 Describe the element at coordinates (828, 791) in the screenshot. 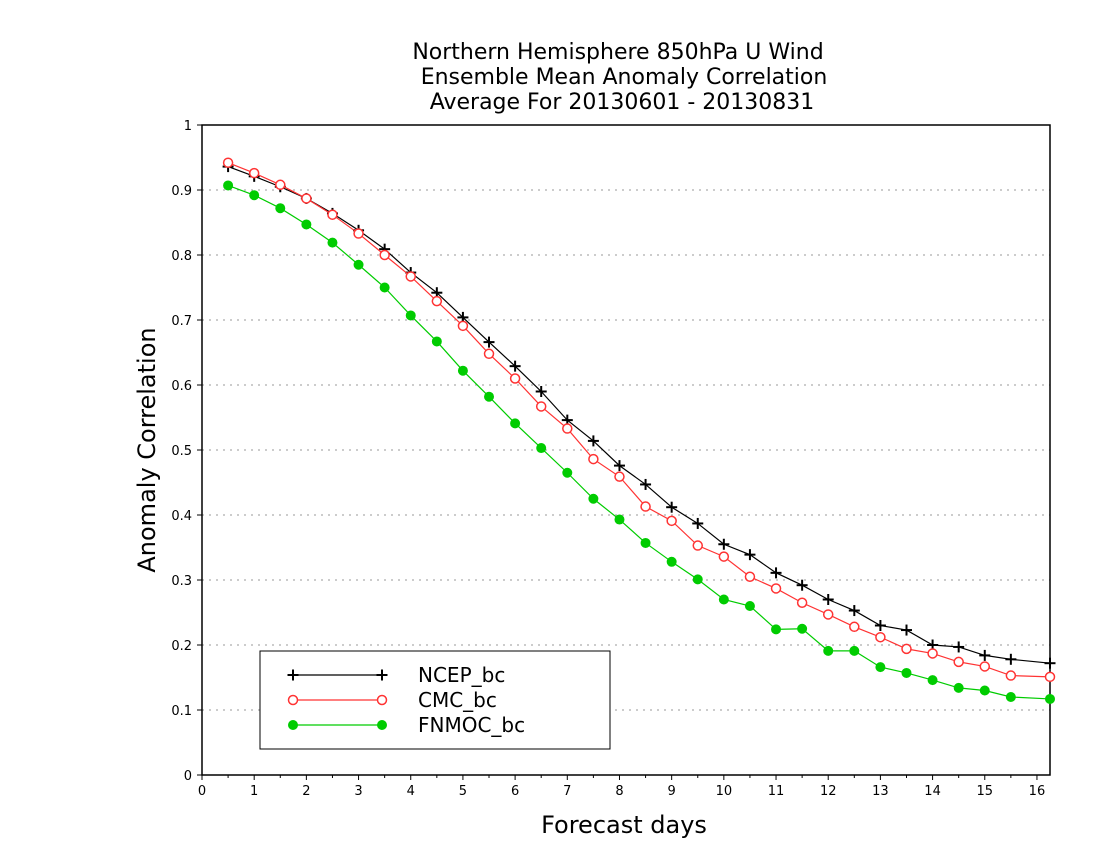

I see `x-tick-label: 12` at that location.